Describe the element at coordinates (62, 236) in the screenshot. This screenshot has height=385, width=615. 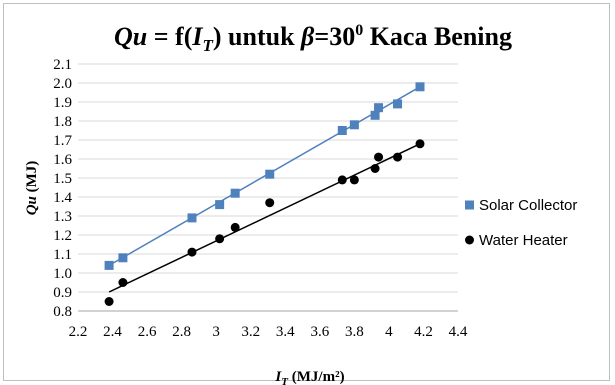
I see `y-tick-label: 1.2` at that location.